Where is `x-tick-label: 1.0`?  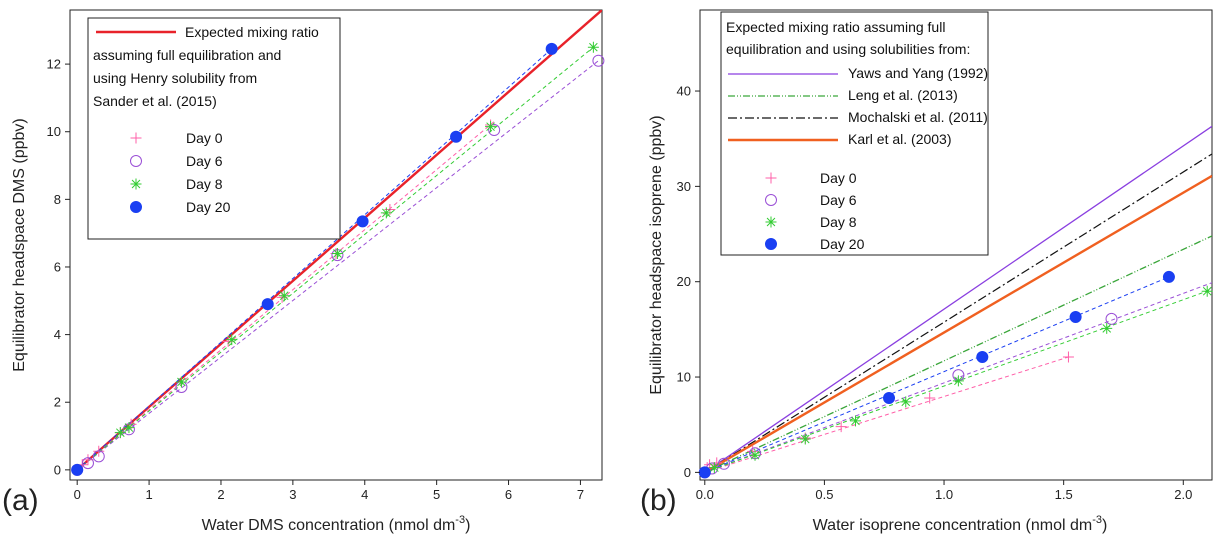 x-tick-label: 1.0 is located at coordinates (944, 494).